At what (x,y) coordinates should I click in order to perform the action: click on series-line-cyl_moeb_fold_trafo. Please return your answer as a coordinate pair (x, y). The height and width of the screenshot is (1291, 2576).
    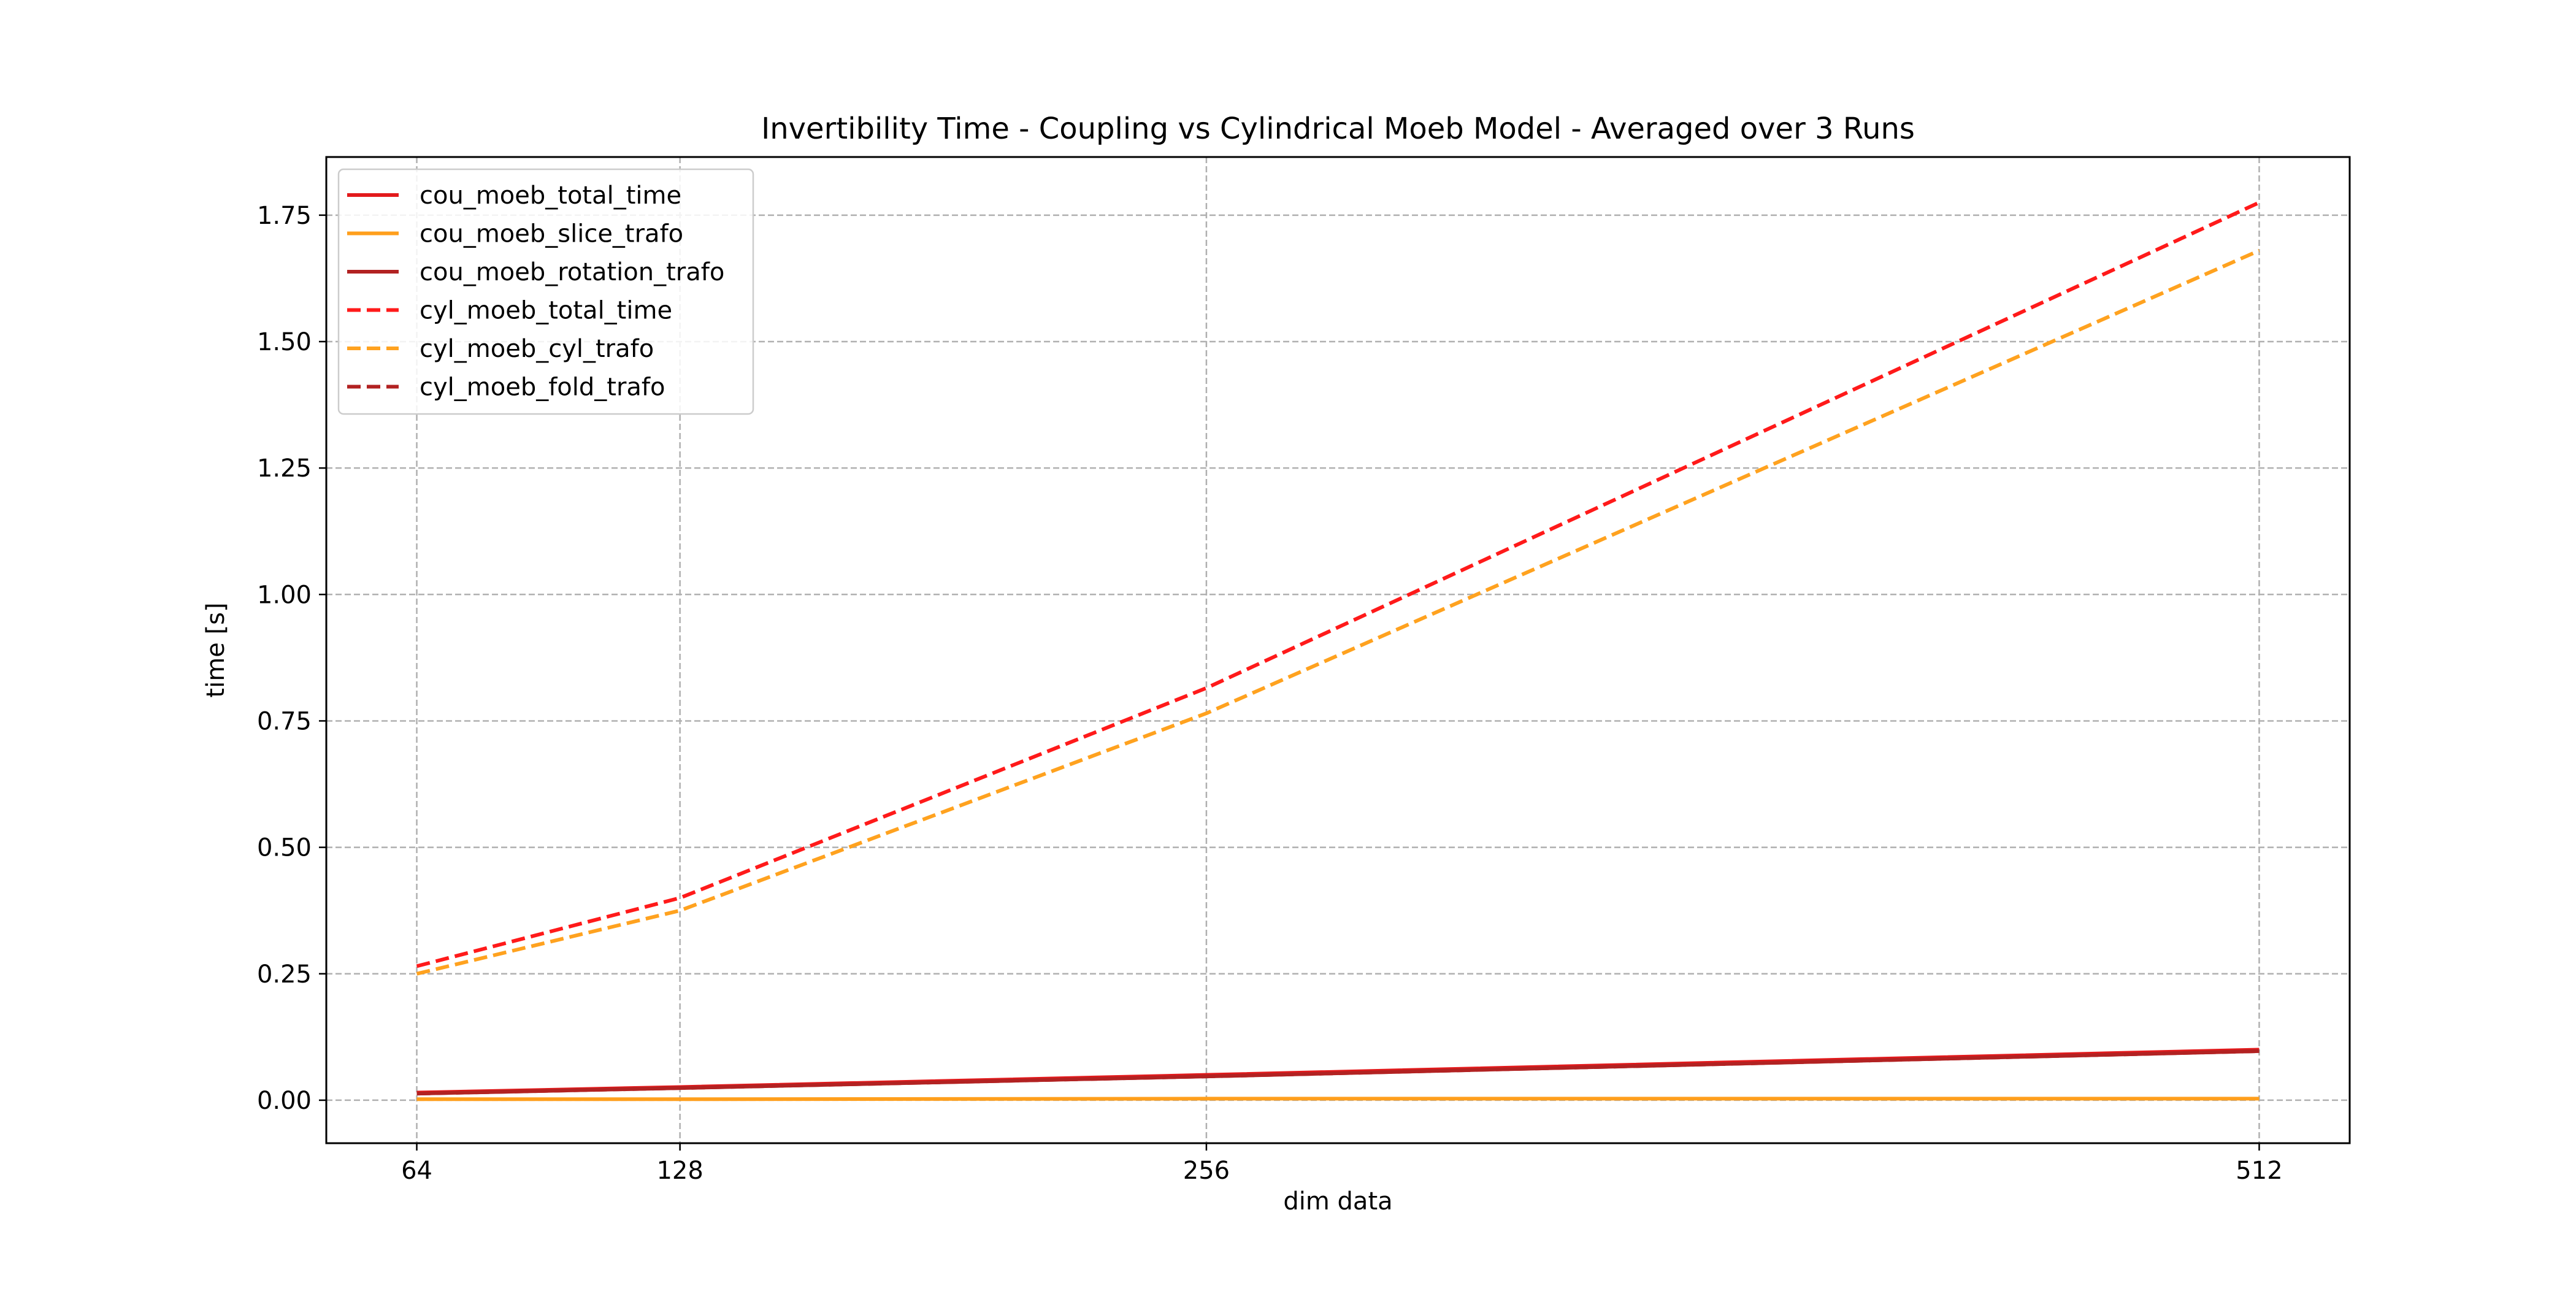
    Looking at the image, I should click on (1338, 1072).